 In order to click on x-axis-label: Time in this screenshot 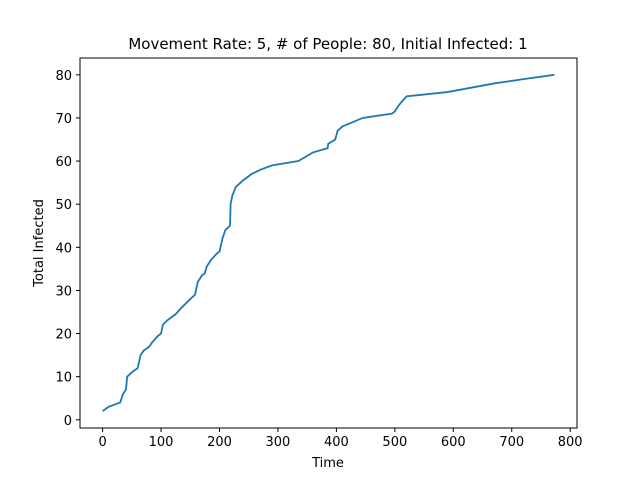, I will do `click(327, 463)`.